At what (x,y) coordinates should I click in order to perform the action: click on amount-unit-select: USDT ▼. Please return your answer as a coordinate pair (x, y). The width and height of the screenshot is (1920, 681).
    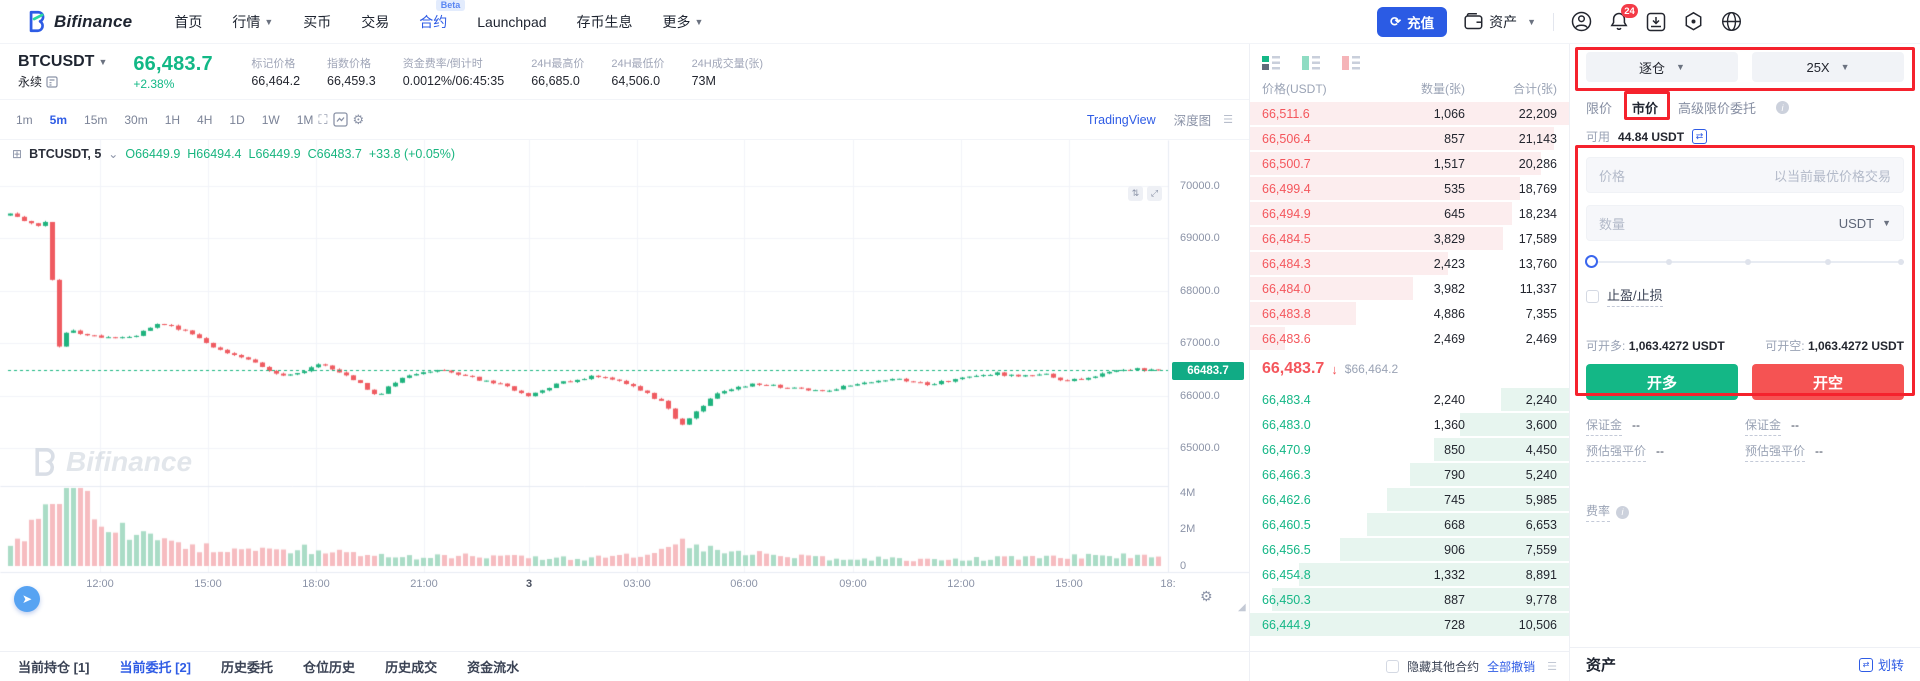
    Looking at the image, I should click on (1864, 223).